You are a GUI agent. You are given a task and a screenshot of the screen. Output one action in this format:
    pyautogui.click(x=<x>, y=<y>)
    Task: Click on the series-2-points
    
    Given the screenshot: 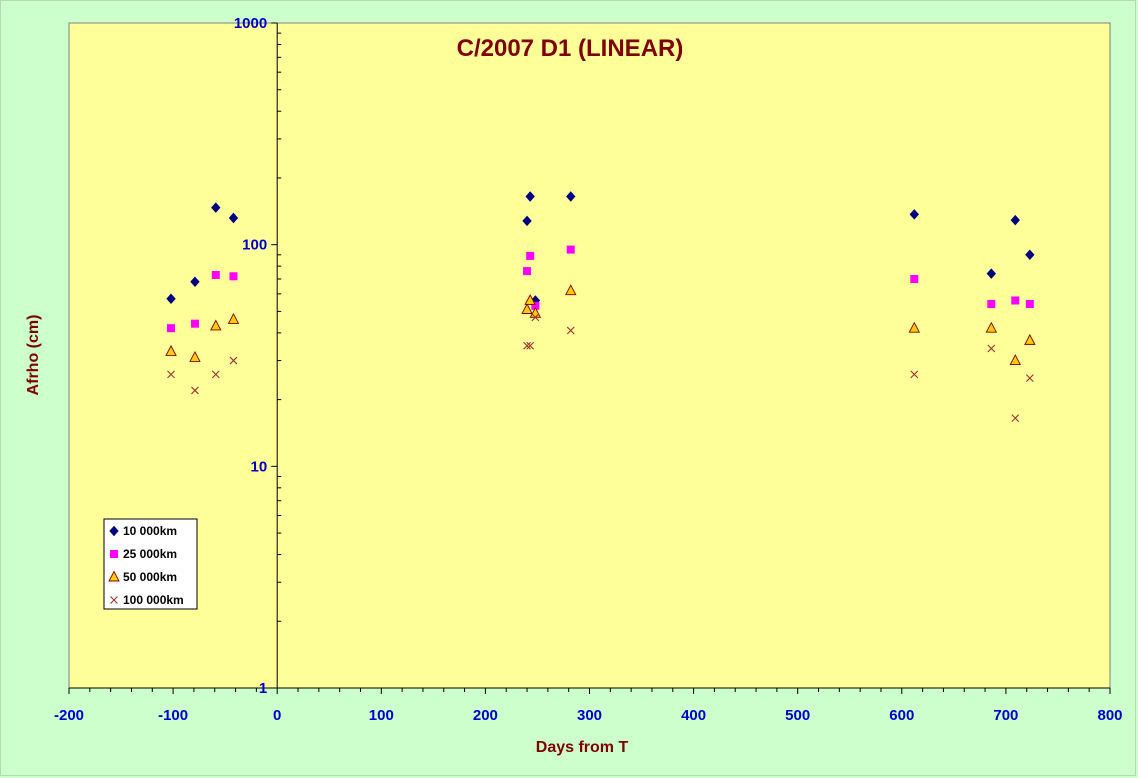 What is the action you would take?
    pyautogui.click(x=600, y=289)
    